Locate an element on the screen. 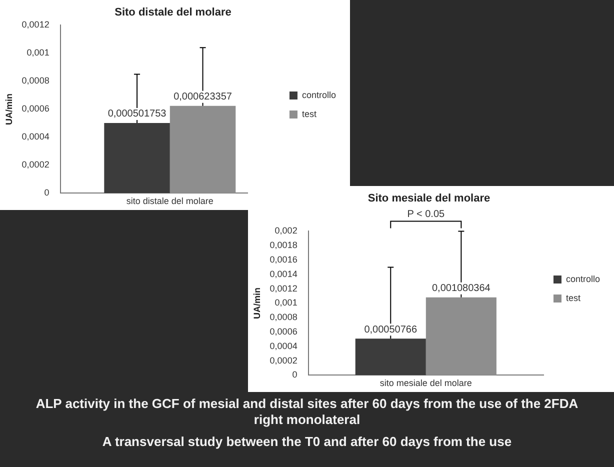 This screenshot has width=614, height=467. y-tick-label: 0,0018 is located at coordinates (284, 245).